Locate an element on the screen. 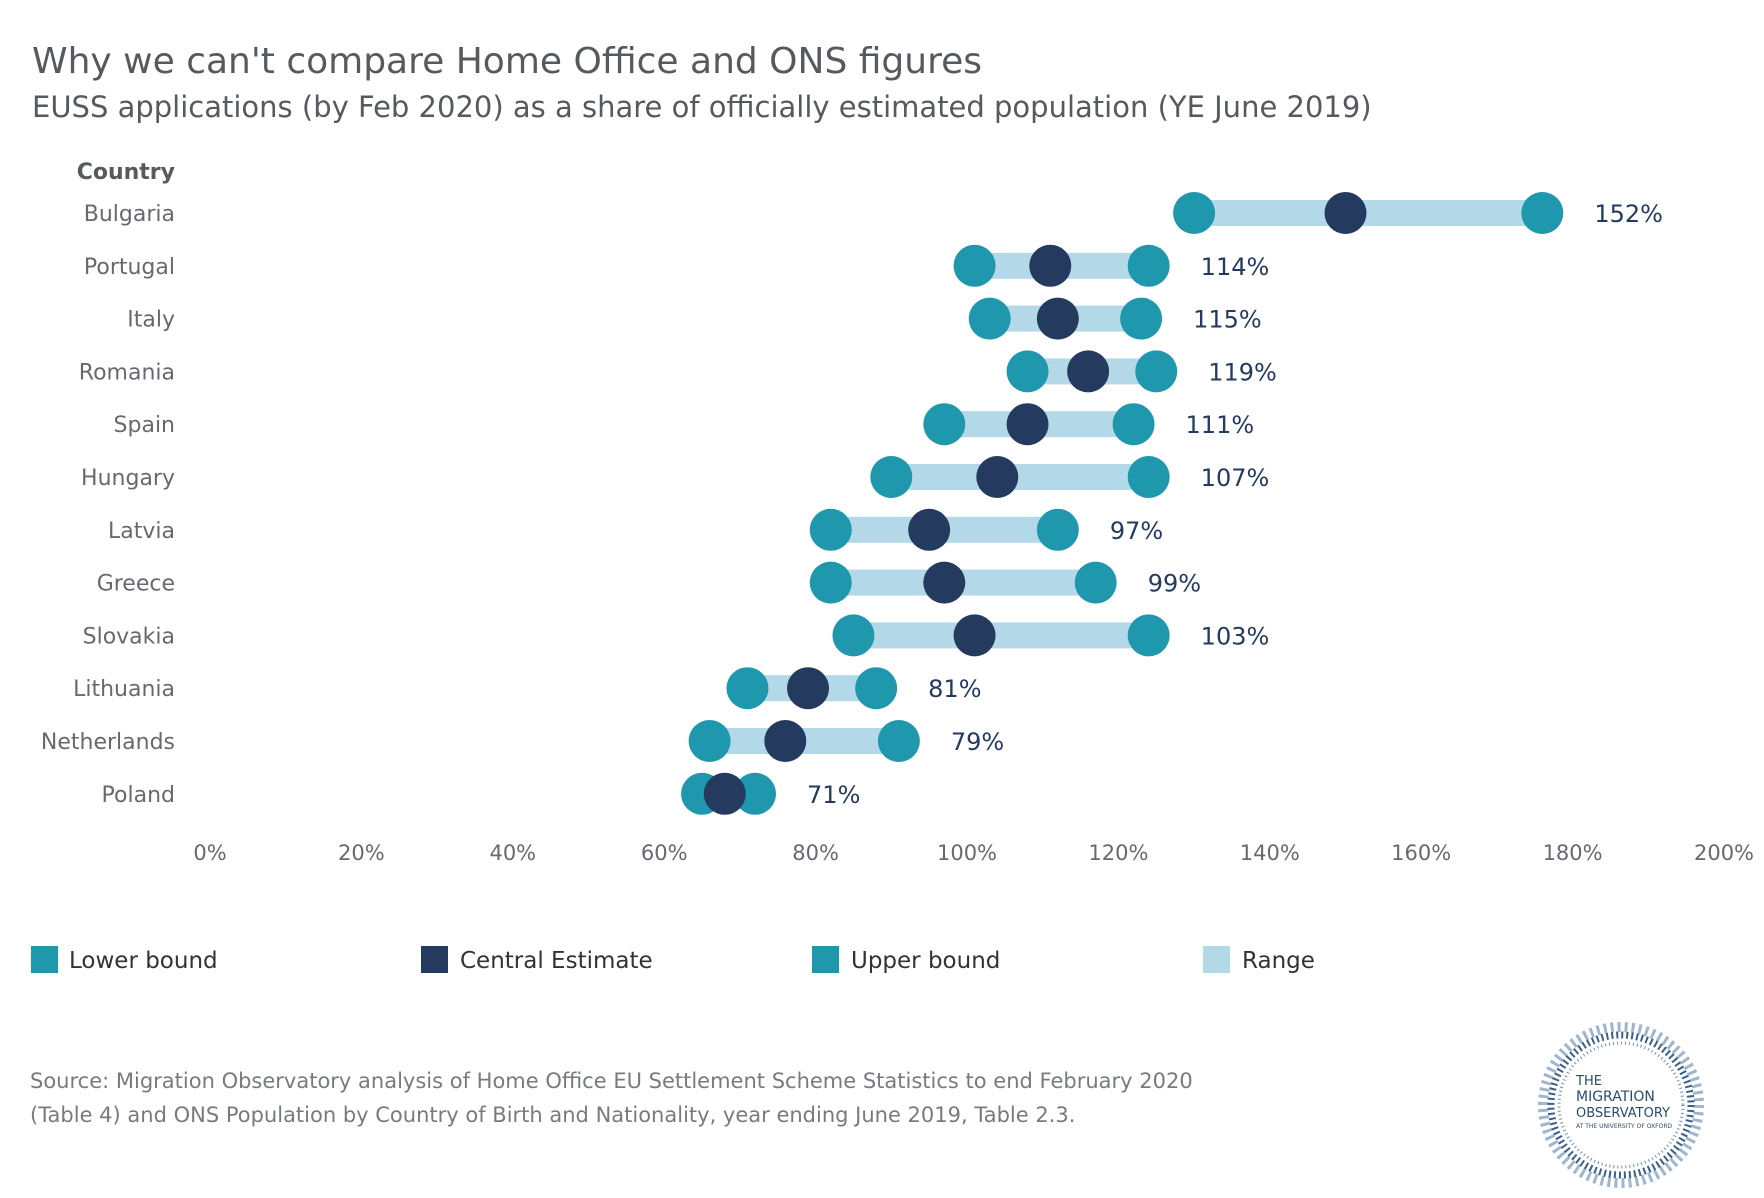 The width and height of the screenshot is (1764, 1198). value-label-greece: 99% is located at coordinates (1174, 584).